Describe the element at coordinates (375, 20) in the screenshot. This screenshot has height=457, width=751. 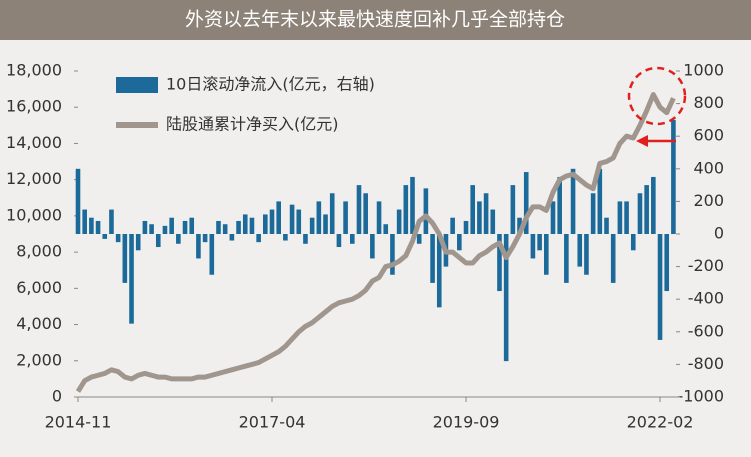
I see `chart-title: 外资以去年末以来最快速度回补几乎全部持仓` at that location.